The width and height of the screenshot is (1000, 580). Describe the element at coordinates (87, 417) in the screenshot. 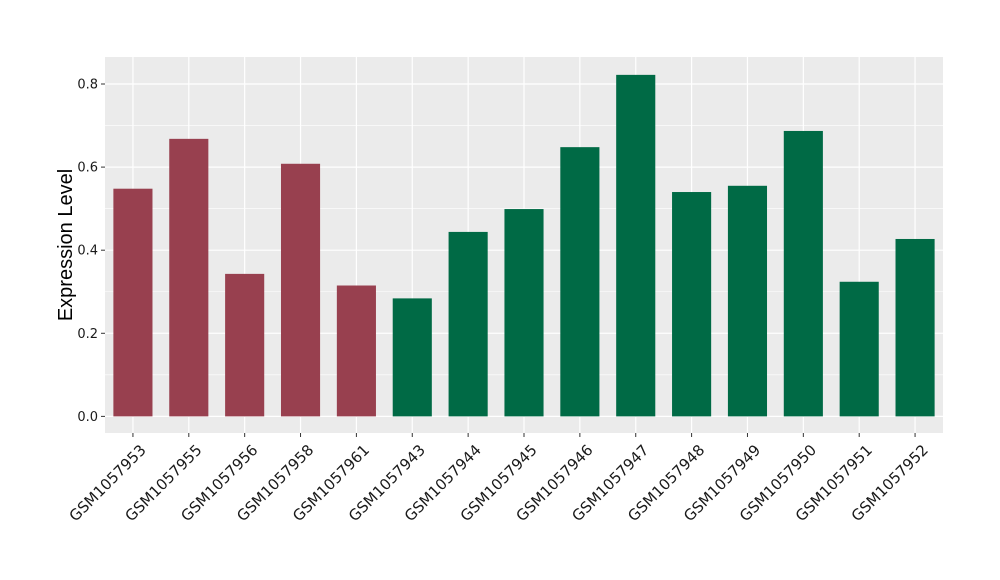

I see `y-tick-label: 0.0` at that location.